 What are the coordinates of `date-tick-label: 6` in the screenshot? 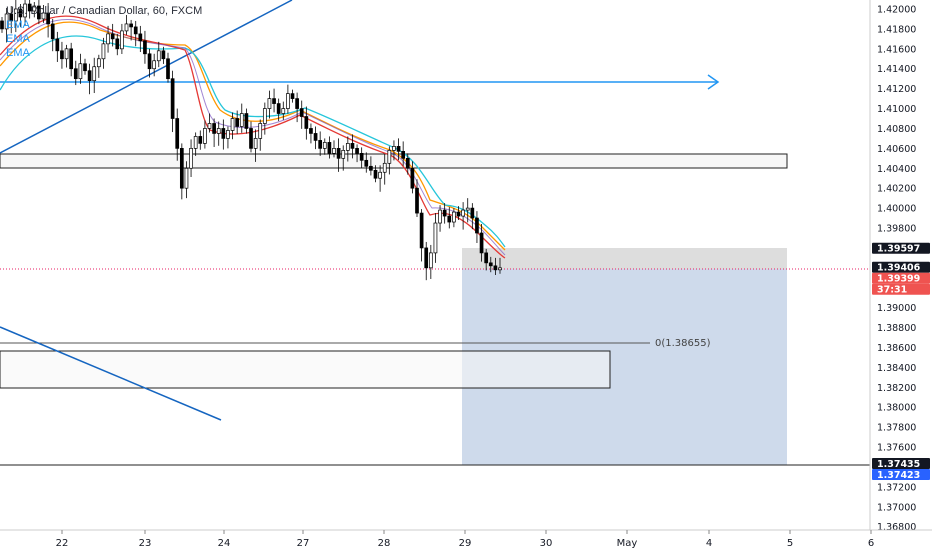 It's located at (871, 543).